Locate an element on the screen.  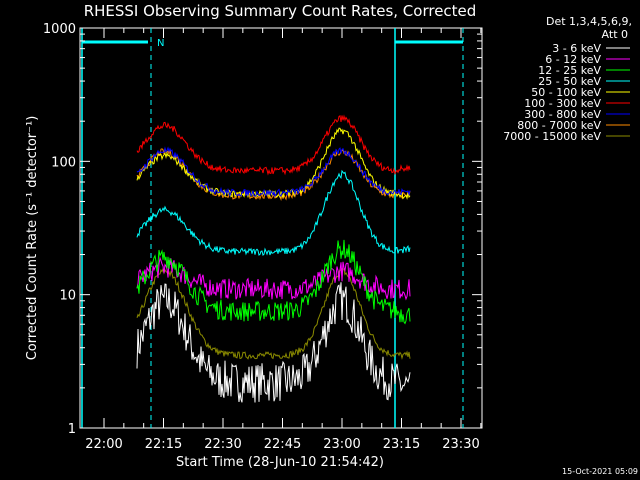
flag-label: N is located at coordinates (160, 43).